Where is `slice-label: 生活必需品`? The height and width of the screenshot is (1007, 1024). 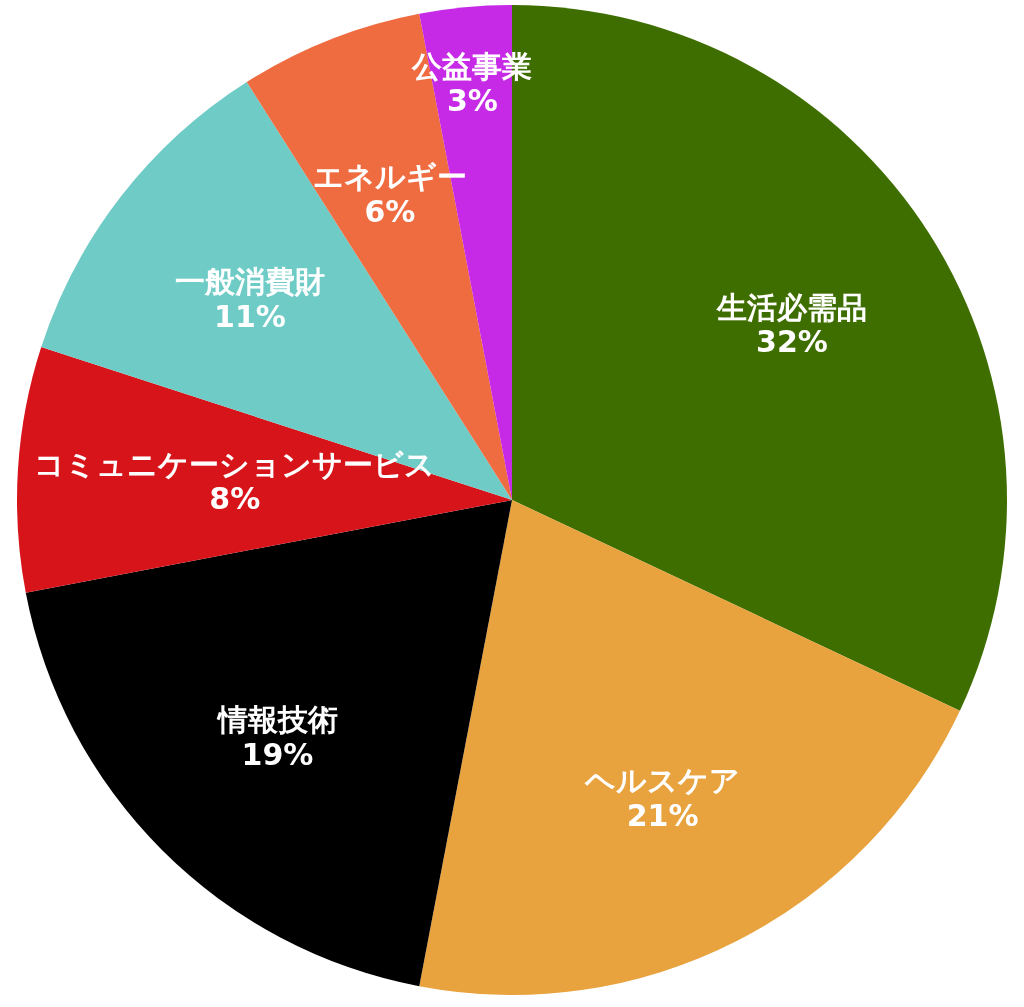
slice-label: 生活必需品 is located at coordinates (792, 307).